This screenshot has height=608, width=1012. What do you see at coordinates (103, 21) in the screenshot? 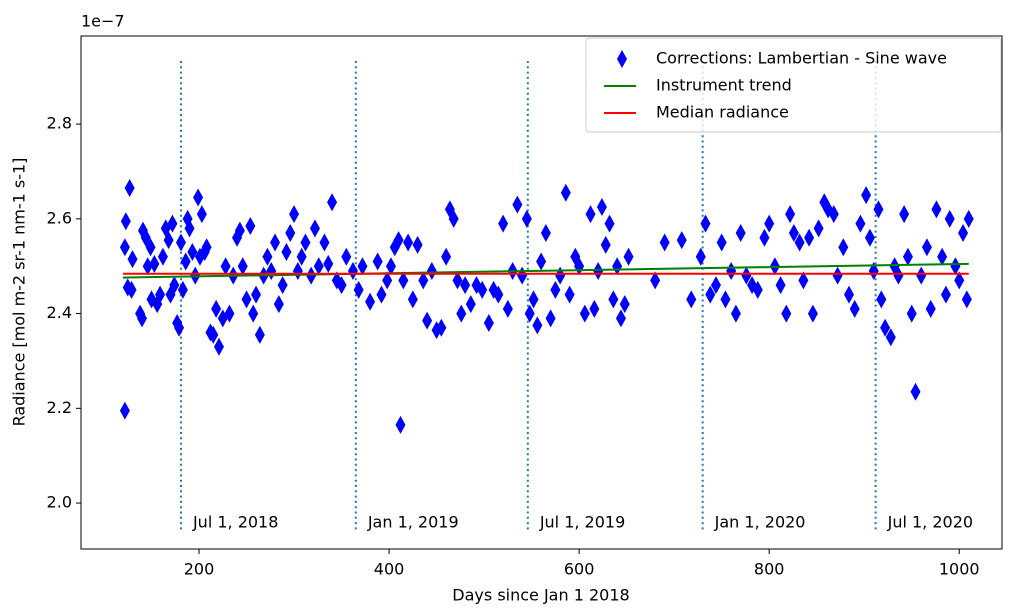
I see `offset-label: 1e−7` at bounding box center [103, 21].